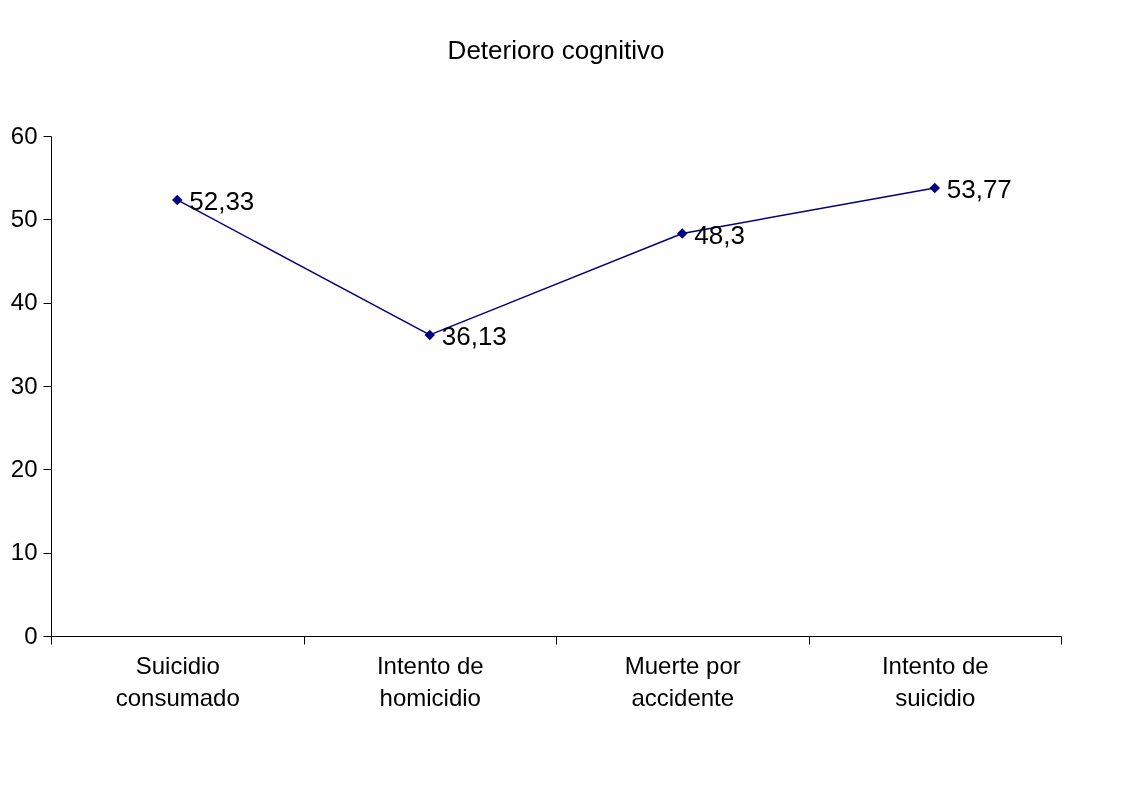 Image resolution: width=1135 pixels, height=796 pixels. What do you see at coordinates (935, 681) in the screenshot?
I see `x-tick-label: Intento de suicidio` at bounding box center [935, 681].